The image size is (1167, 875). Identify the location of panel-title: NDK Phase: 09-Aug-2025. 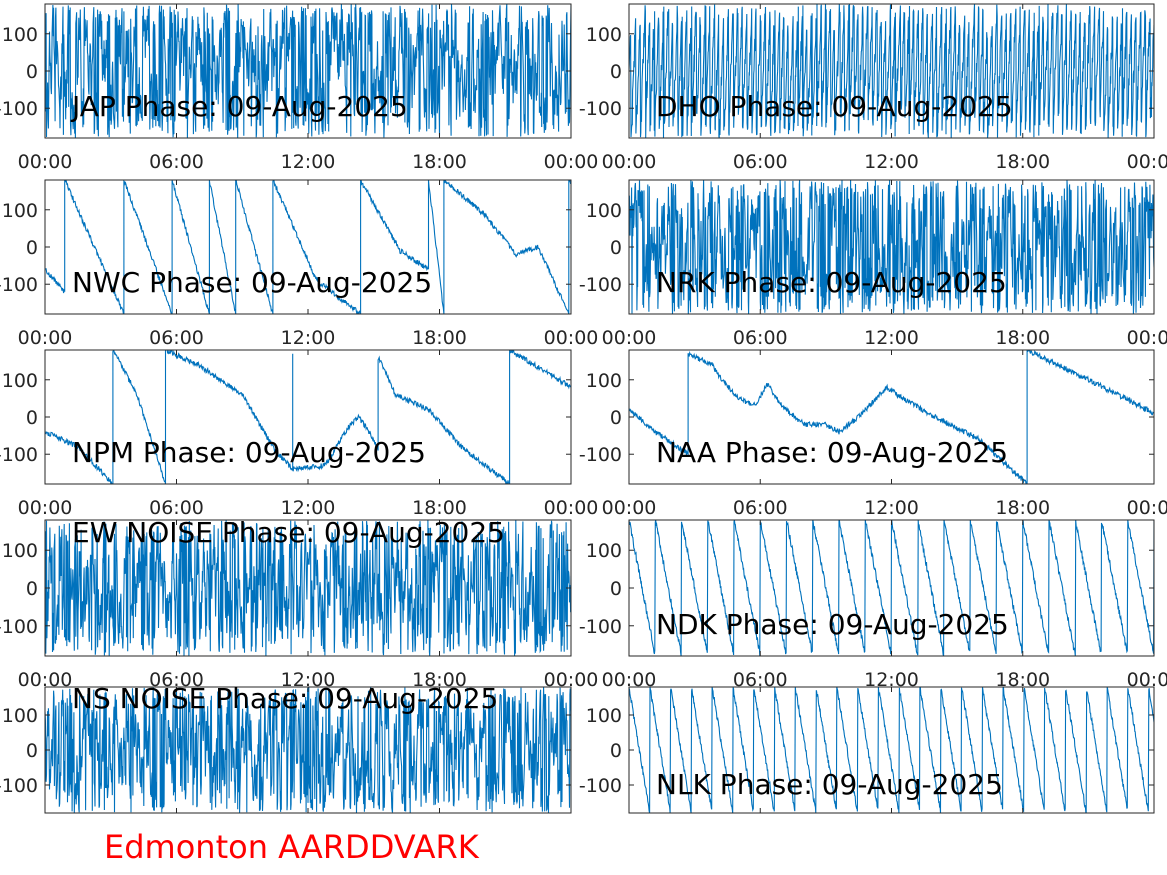
(832, 624).